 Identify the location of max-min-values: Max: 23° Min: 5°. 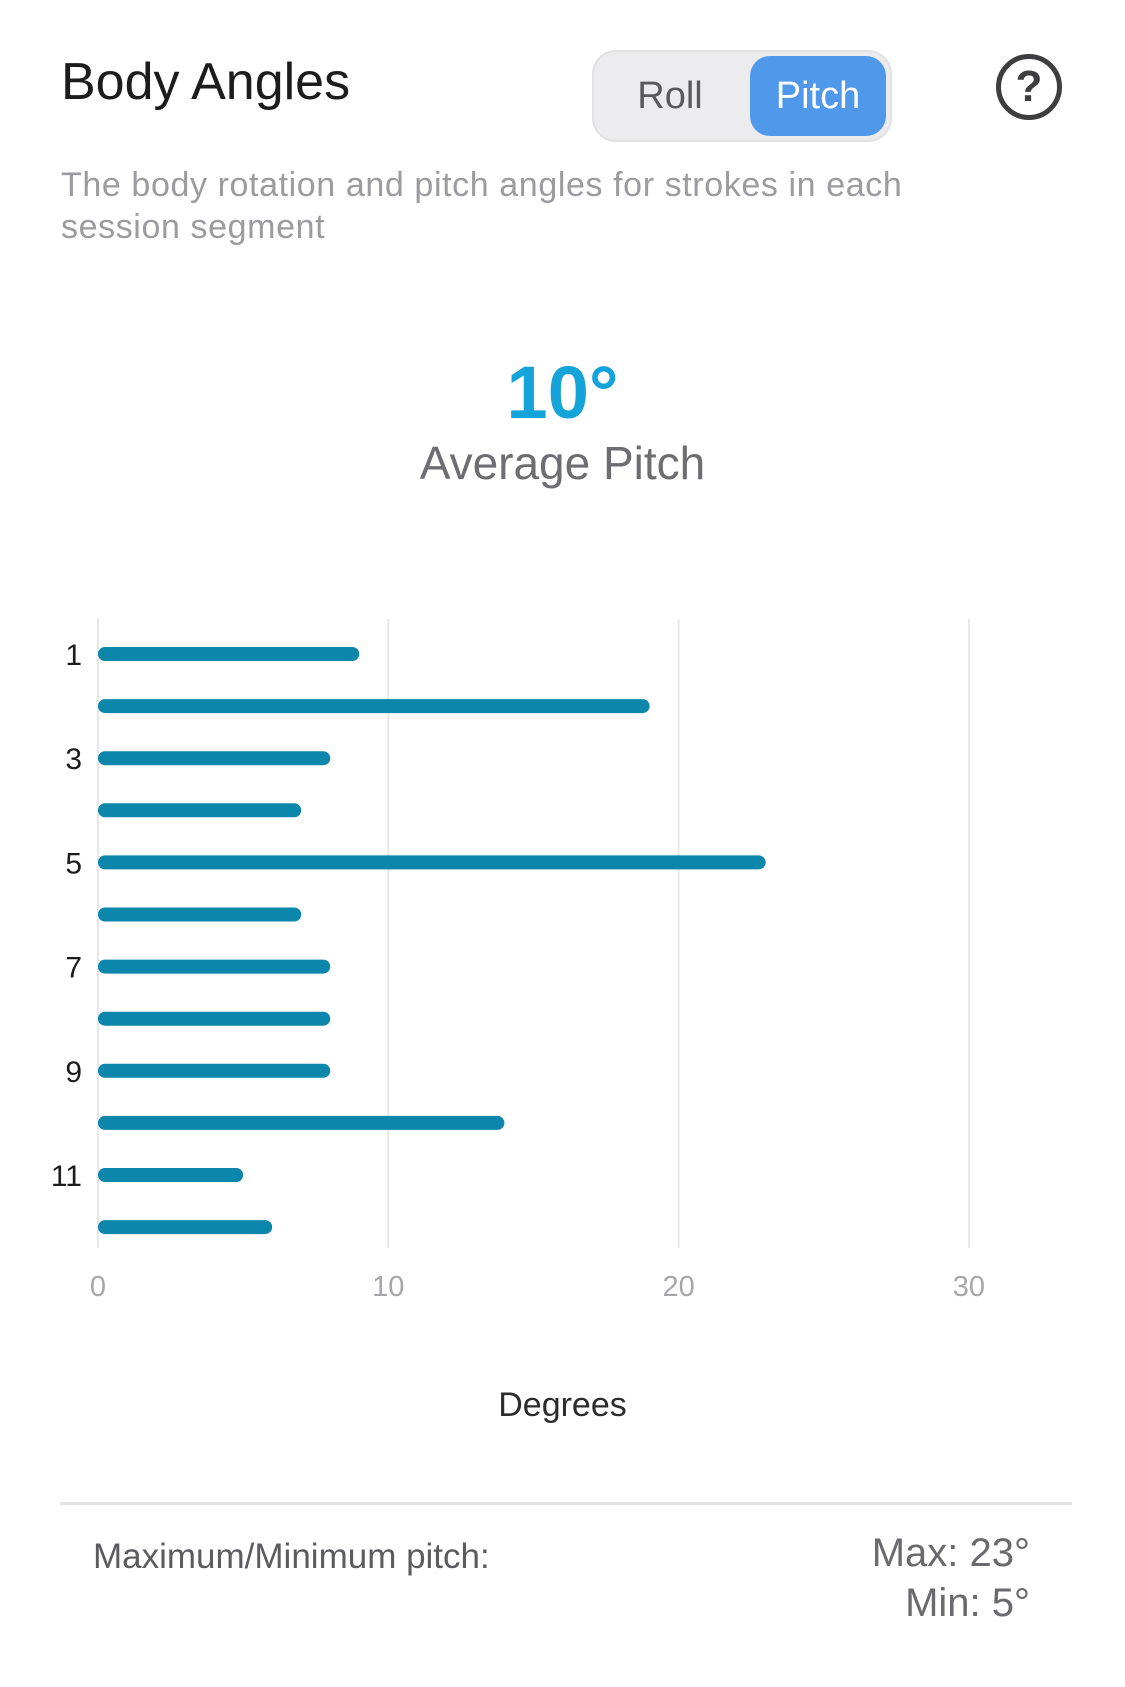
(951, 1578).